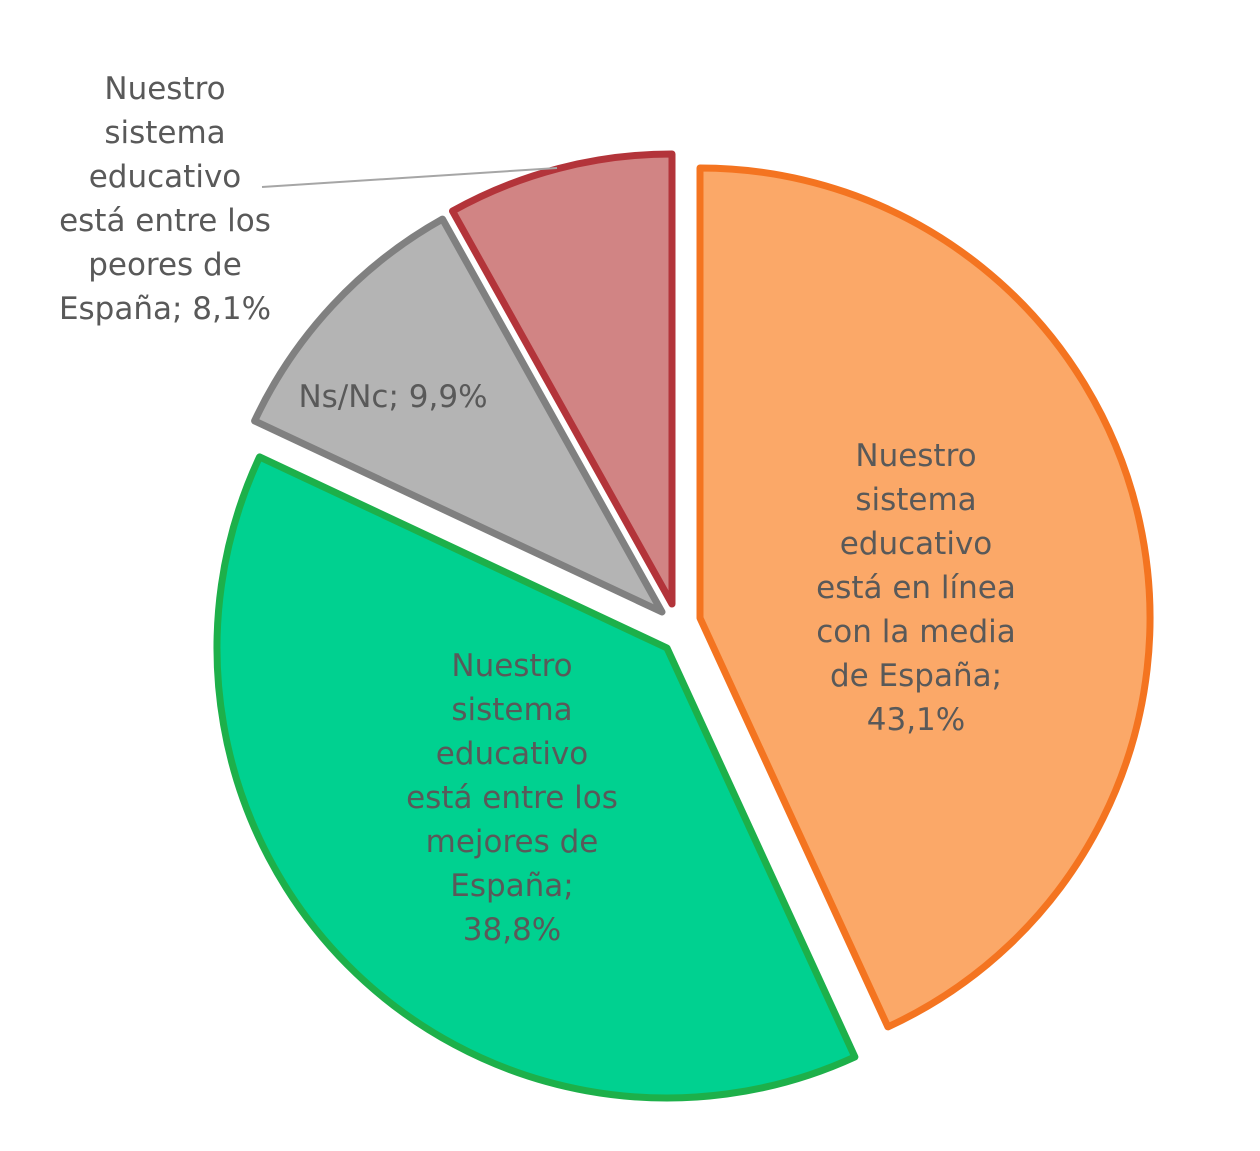 This screenshot has width=1260, height=1151. What do you see at coordinates (562, 379) in the screenshot?
I see `slice-peores` at bounding box center [562, 379].